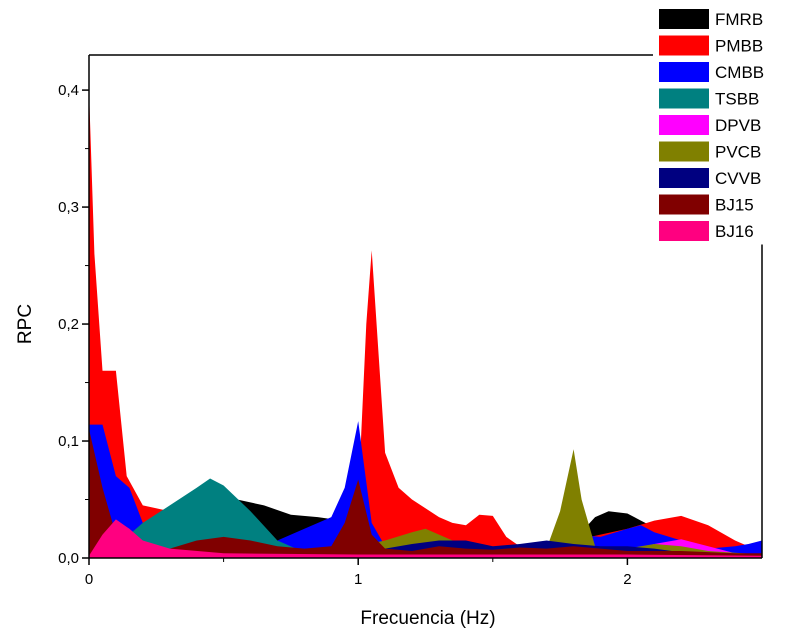 Image resolution: width=787 pixels, height=637 pixels. I want to click on x-tick-label: 0, so click(89, 579).